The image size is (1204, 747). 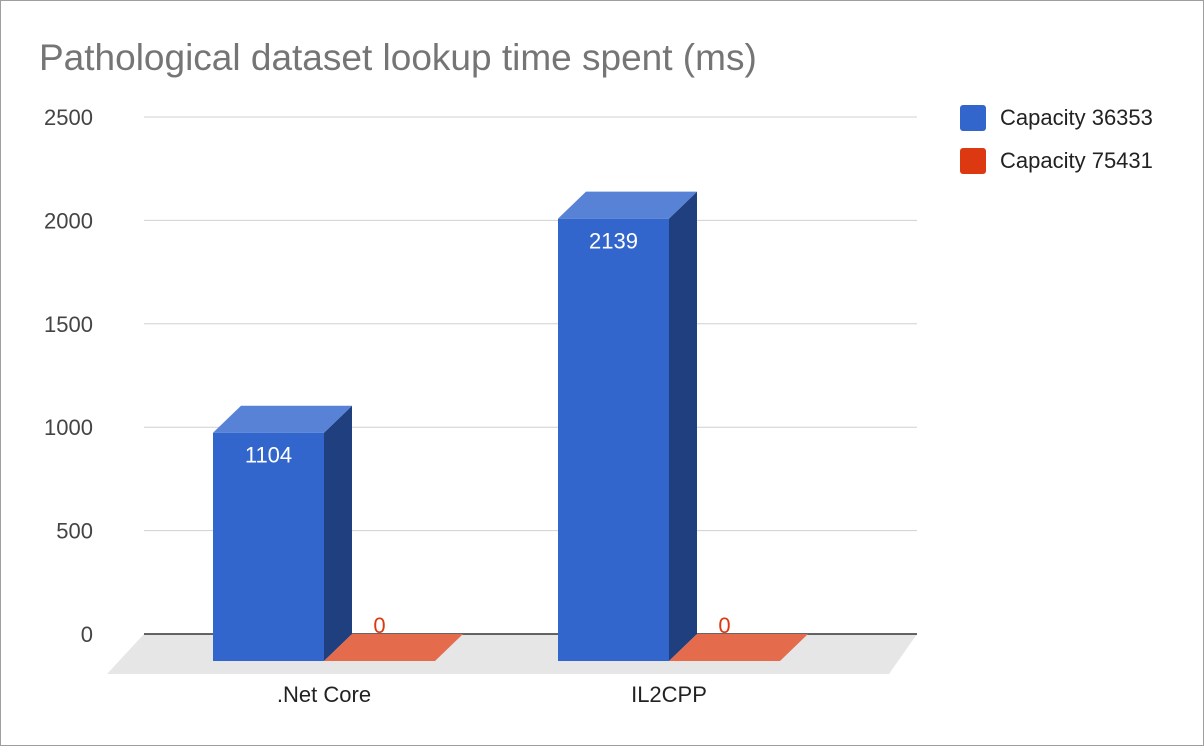 What do you see at coordinates (1076, 160) in the screenshot?
I see `legend-label: Capacity 75431` at bounding box center [1076, 160].